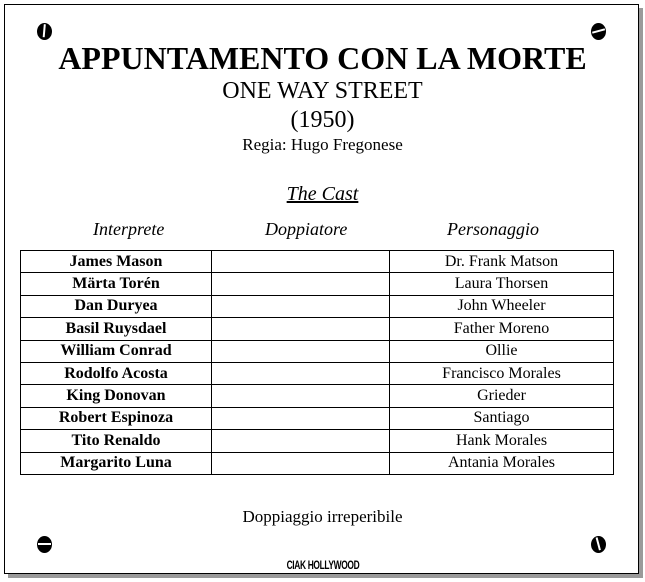 The width and height of the screenshot is (645, 582). Describe the element at coordinates (116, 329) in the screenshot. I see `actor-cell: Basil Ruysdael` at that location.